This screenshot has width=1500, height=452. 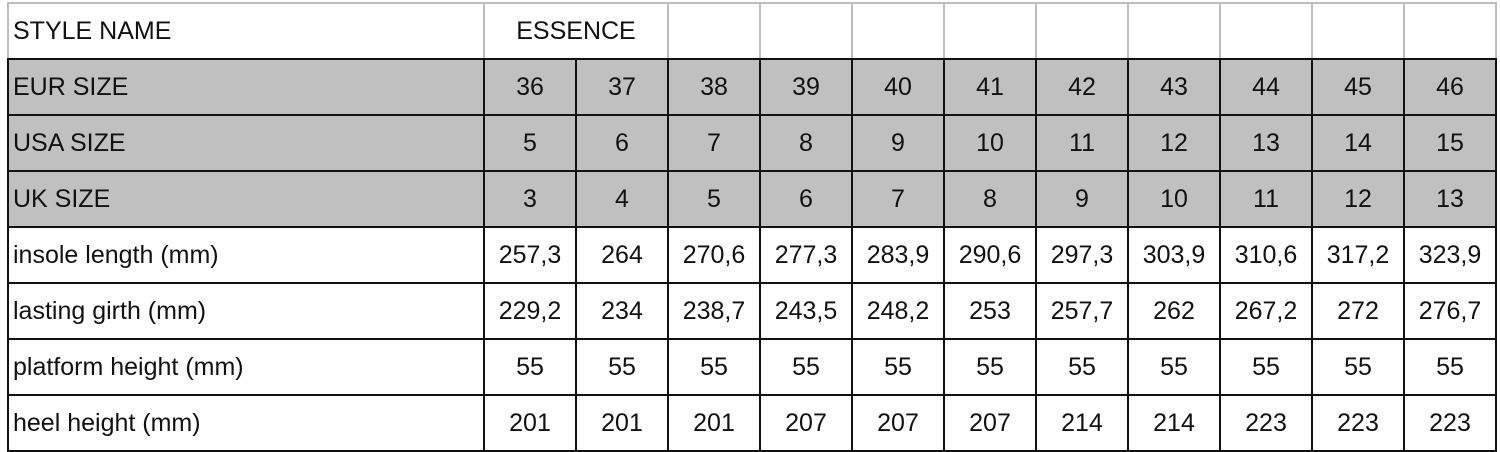 What do you see at coordinates (246, 423) in the screenshot?
I see `row-label: heel height (mm)` at bounding box center [246, 423].